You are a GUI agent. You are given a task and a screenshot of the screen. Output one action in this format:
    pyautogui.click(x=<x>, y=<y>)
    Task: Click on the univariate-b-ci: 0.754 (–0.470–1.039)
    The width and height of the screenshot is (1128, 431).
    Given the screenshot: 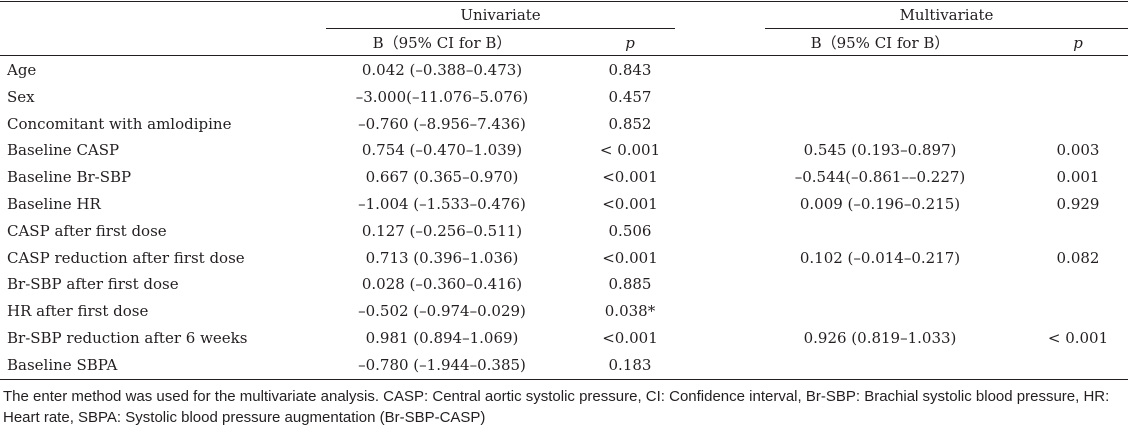 What is the action you would take?
    pyautogui.click(x=442, y=150)
    